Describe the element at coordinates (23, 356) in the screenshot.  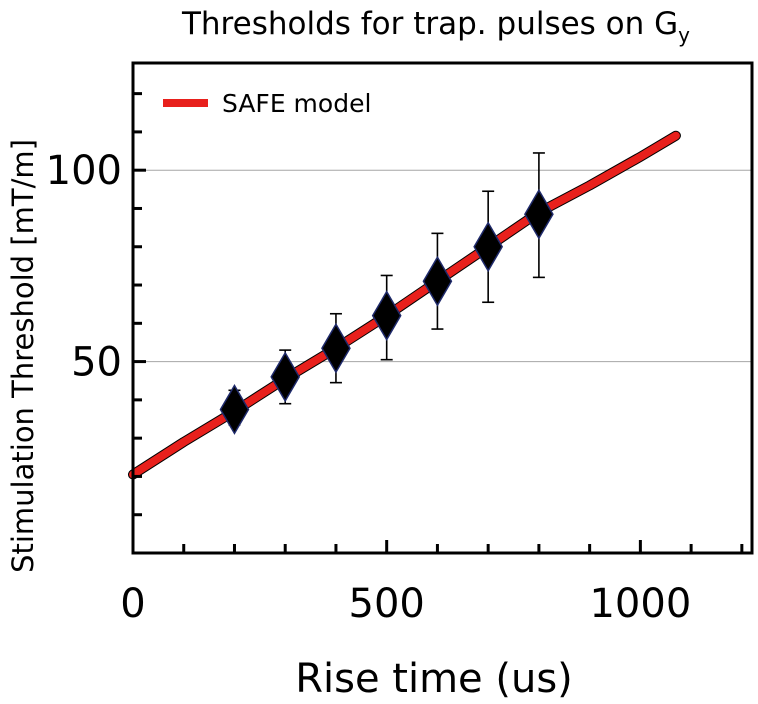
I see `y-axis-title: Stimulation Threshold [mT/m]` at that location.